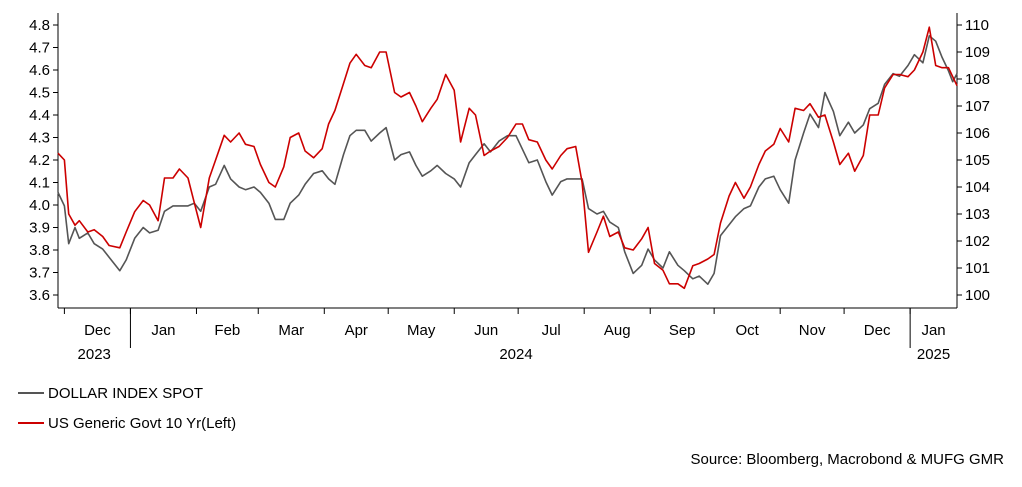 This screenshot has width=1022, height=487. Describe the element at coordinates (515, 354) in the screenshot. I see `x-year-label: 2024` at that location.